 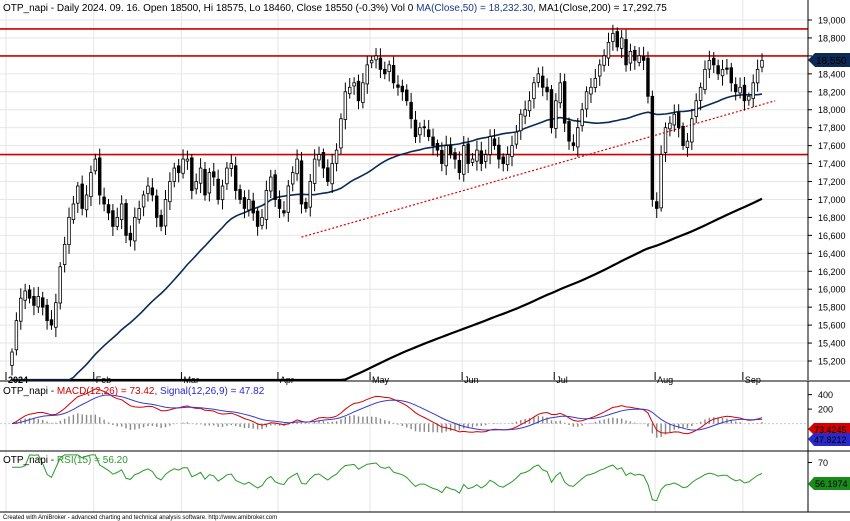 I want to click on macd-y-tick-labels: 200 400, so click(x=820, y=402).